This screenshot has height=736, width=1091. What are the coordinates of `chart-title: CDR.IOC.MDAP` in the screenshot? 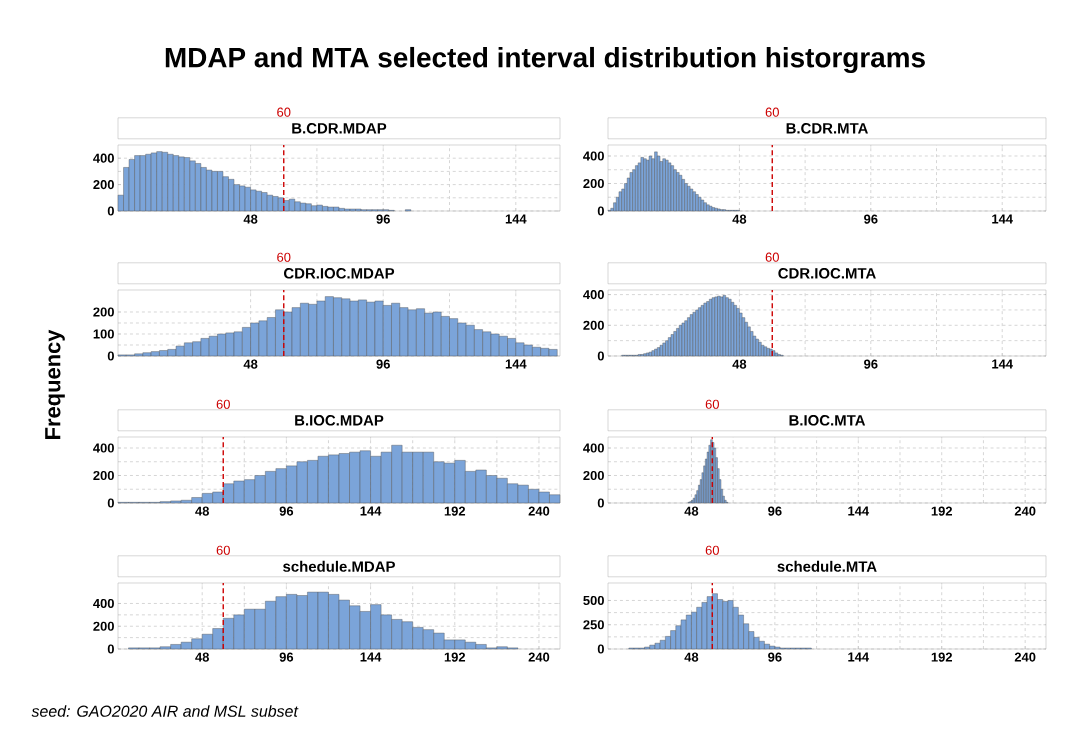 It's located at (339, 273).